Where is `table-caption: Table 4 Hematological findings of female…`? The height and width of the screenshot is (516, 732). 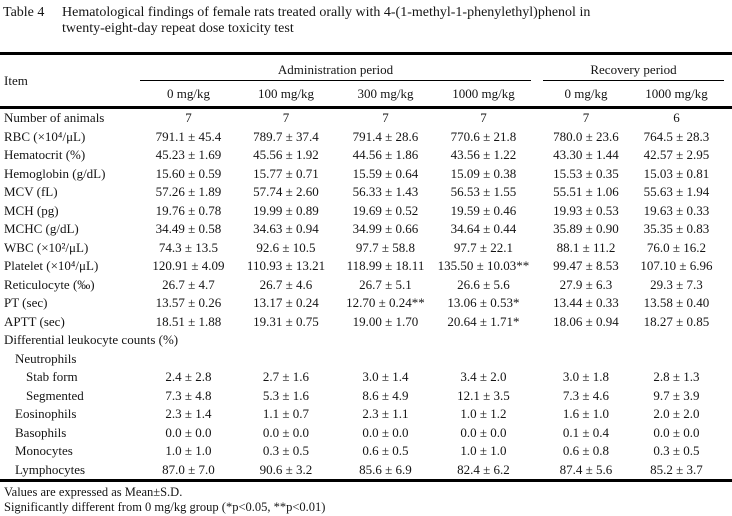
table-caption: Table 4 Hematological findings of female… is located at coordinates (366, 26).